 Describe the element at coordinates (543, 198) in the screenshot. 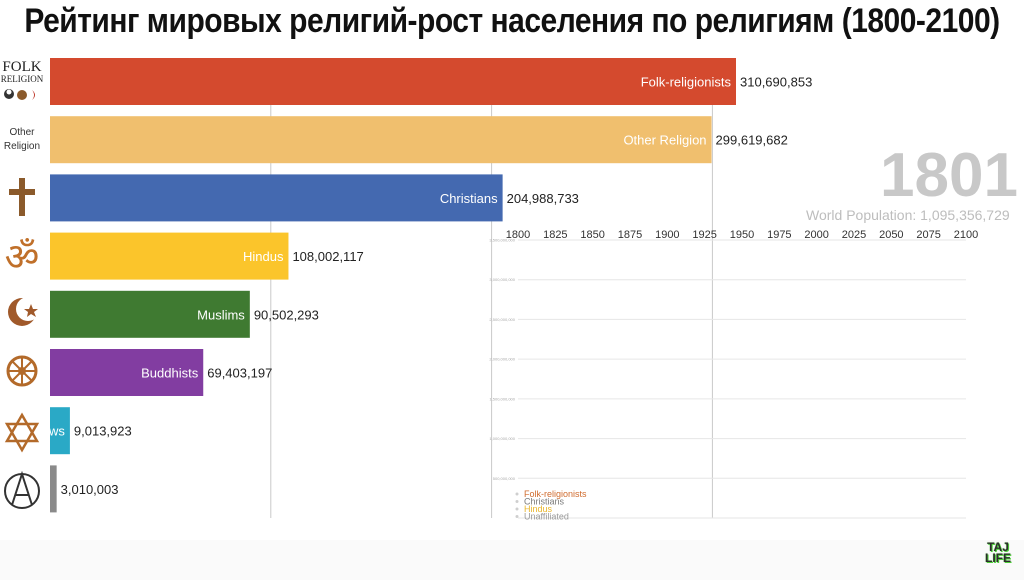

I see `bar-value-label: 204,988,733` at that location.